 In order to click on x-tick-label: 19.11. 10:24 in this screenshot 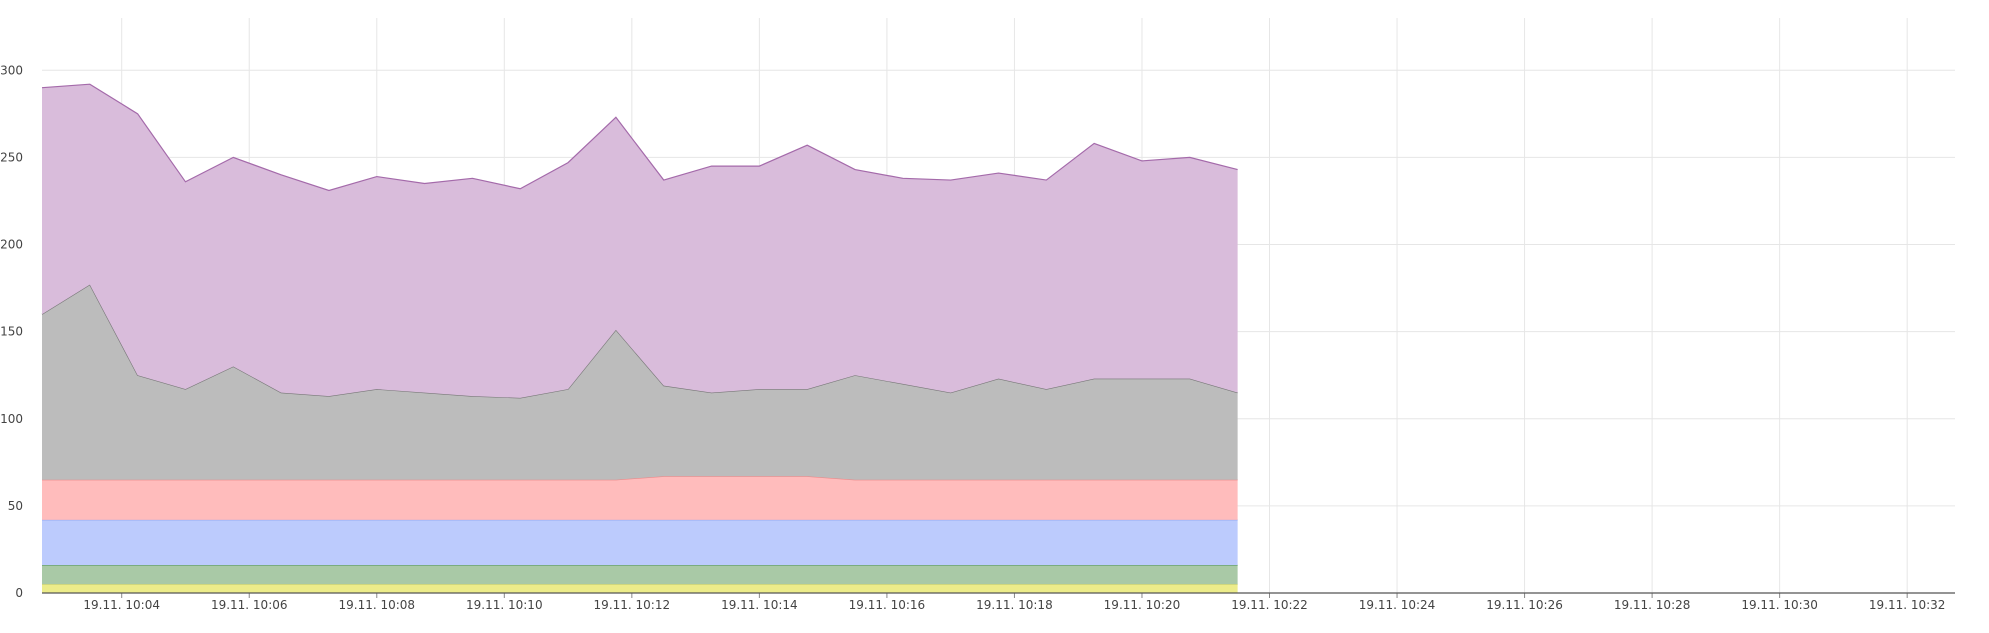, I will do `click(1397, 605)`.